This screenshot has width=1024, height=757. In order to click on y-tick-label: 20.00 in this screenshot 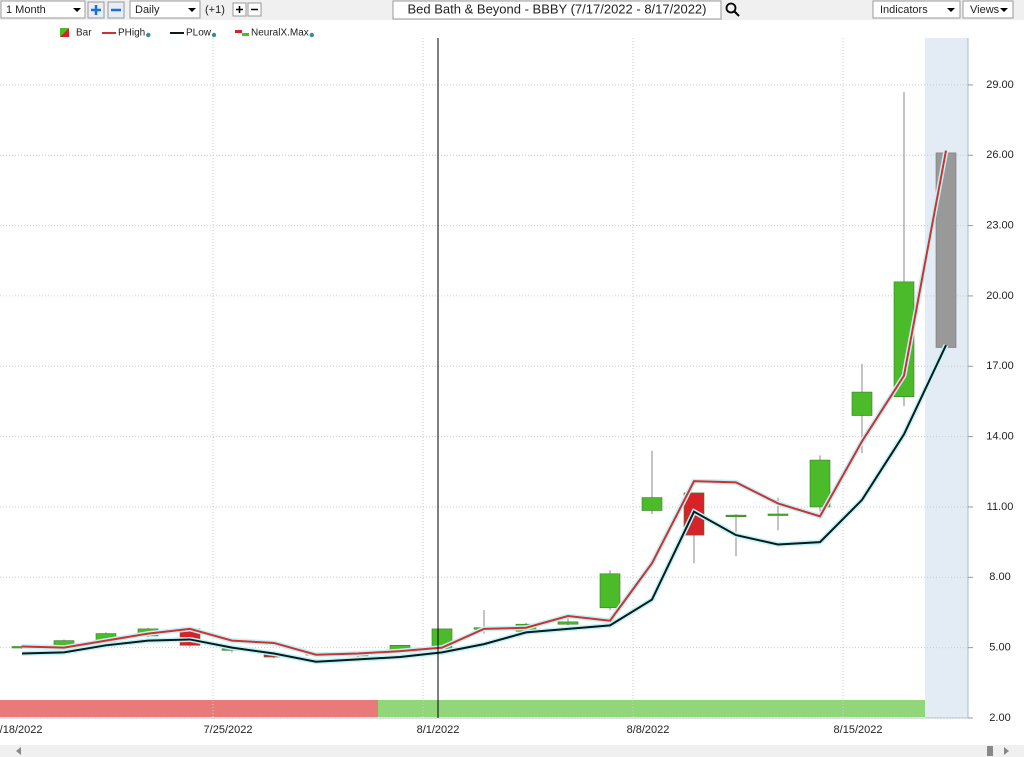, I will do `click(1000, 296)`.